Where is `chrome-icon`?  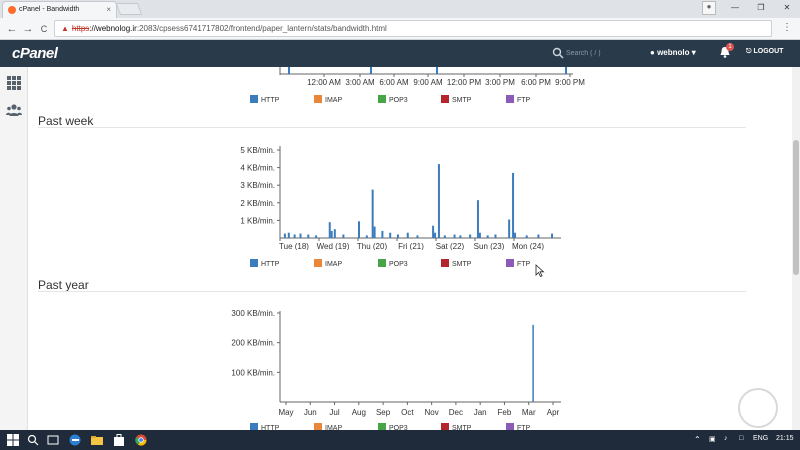 chrome-icon is located at coordinates (141, 440).